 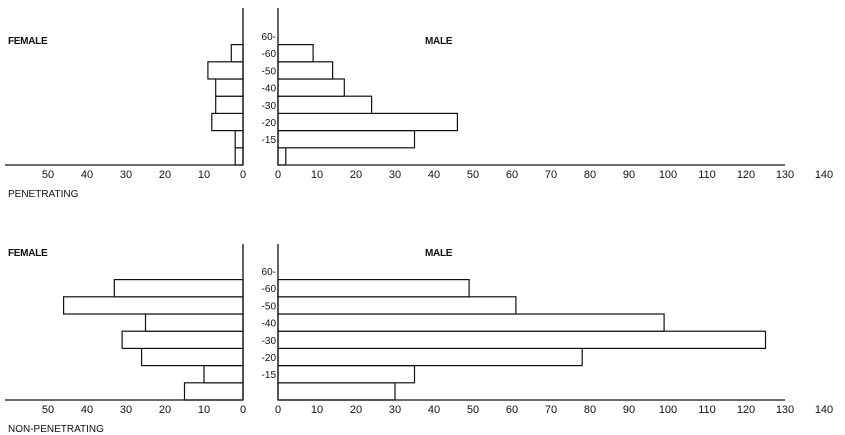 What do you see at coordinates (56, 429) in the screenshot?
I see `chart-title: NON-PENETRATING` at bounding box center [56, 429].